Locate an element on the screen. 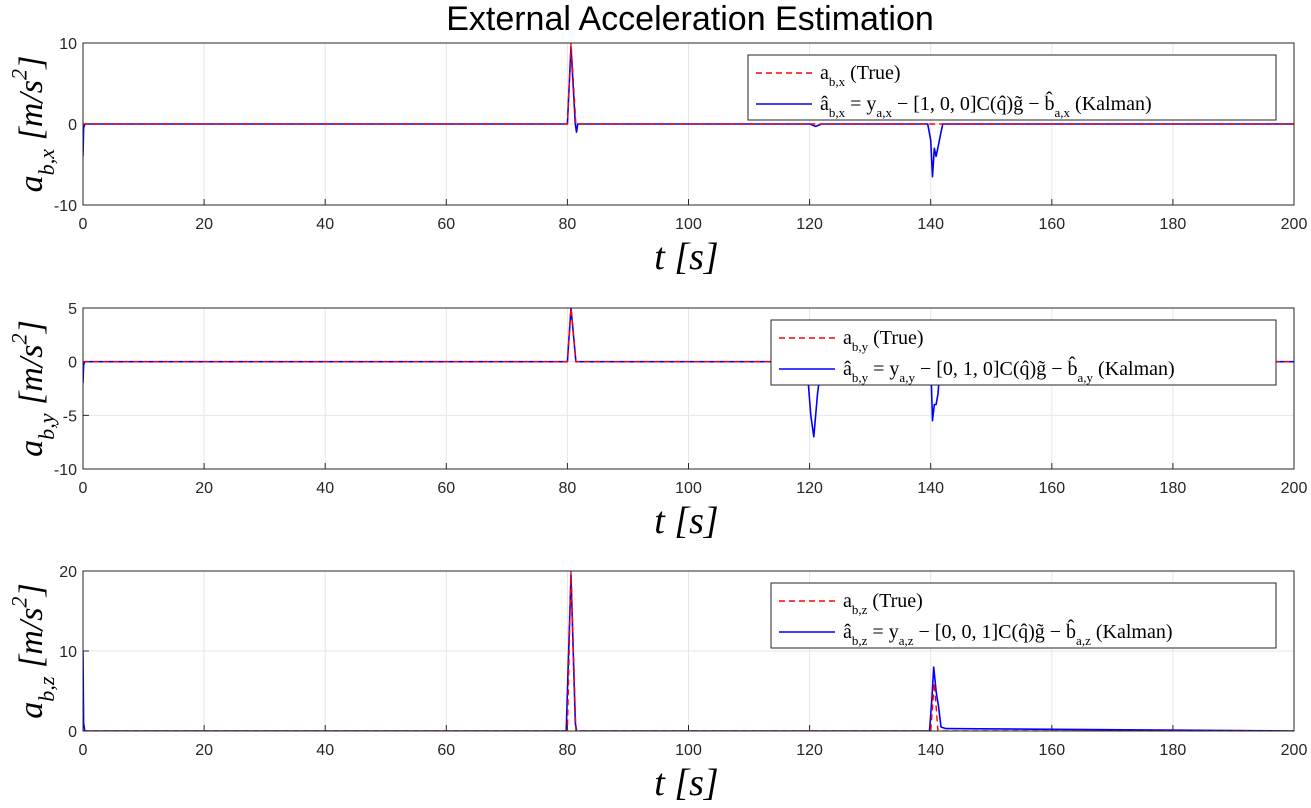 This screenshot has width=1311, height=808. figure-title: External Acceleration Estimation is located at coordinates (690, 19).